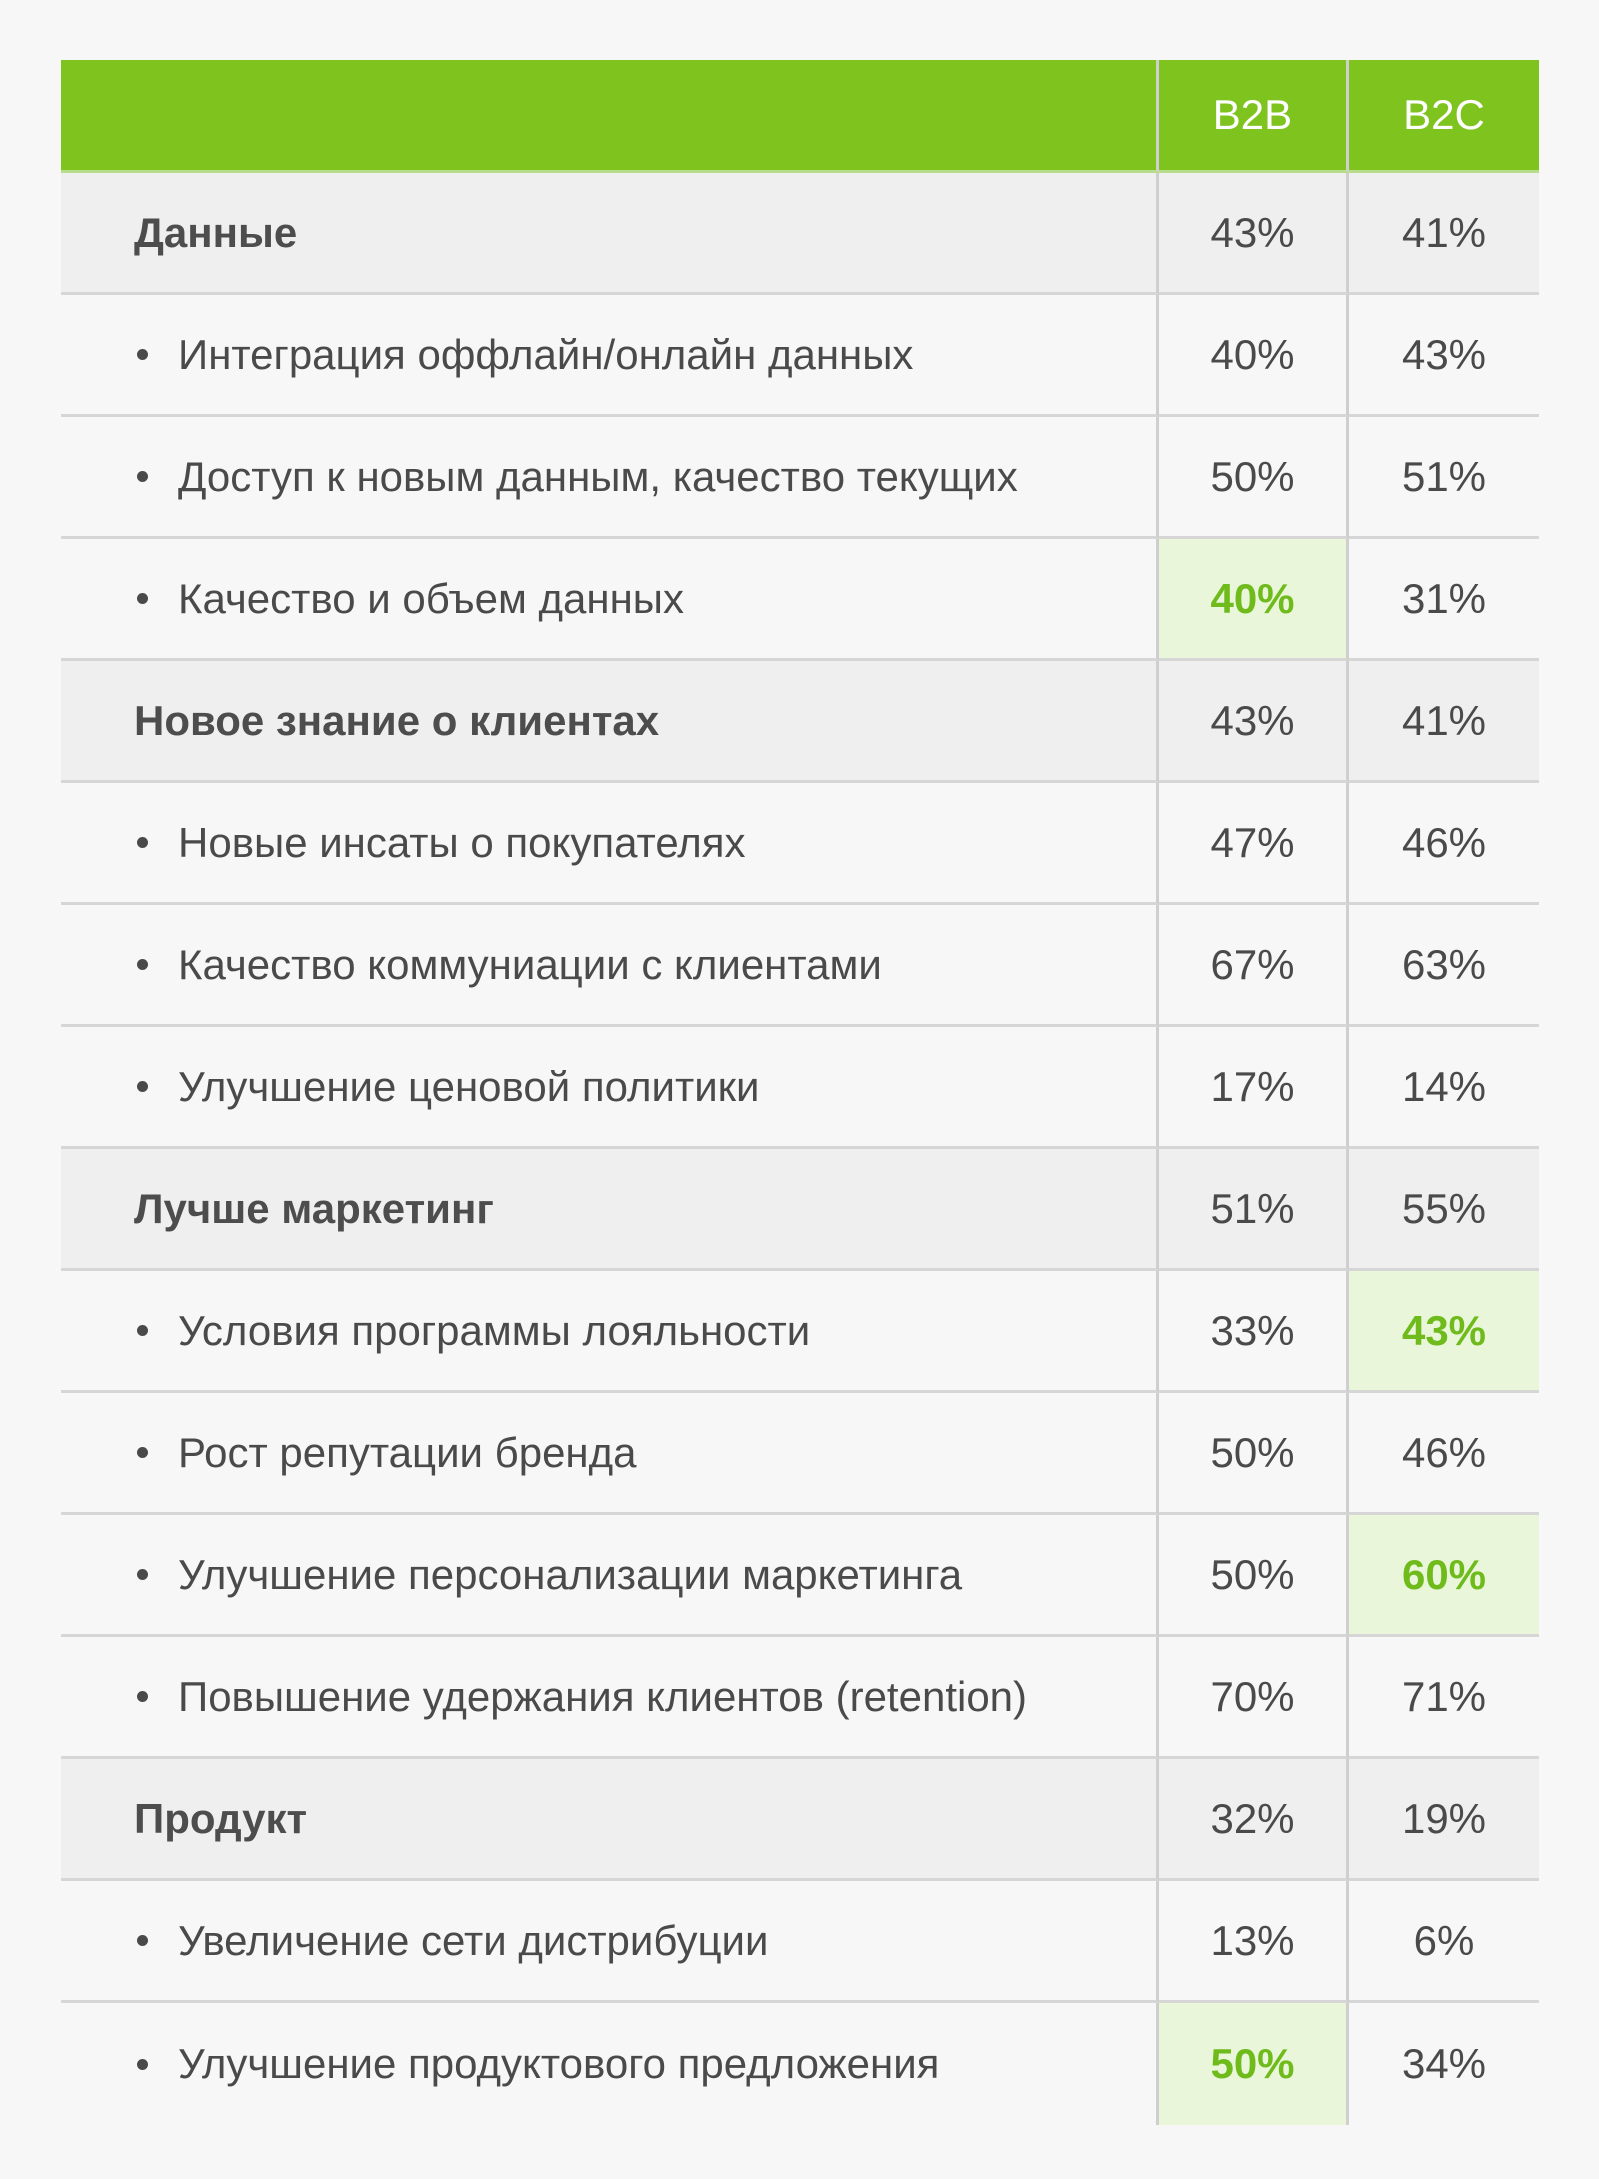 The width and height of the screenshot is (1599, 2179). I want to click on row-label: Данные, so click(216, 232).